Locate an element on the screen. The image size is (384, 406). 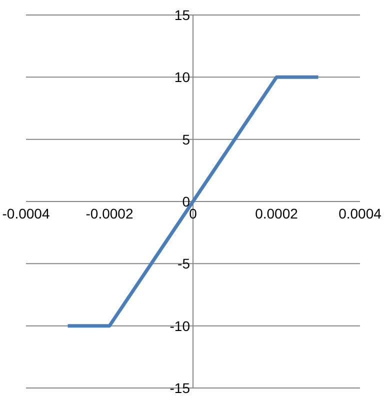
y-tick-label: 15 is located at coordinates (182, 15).